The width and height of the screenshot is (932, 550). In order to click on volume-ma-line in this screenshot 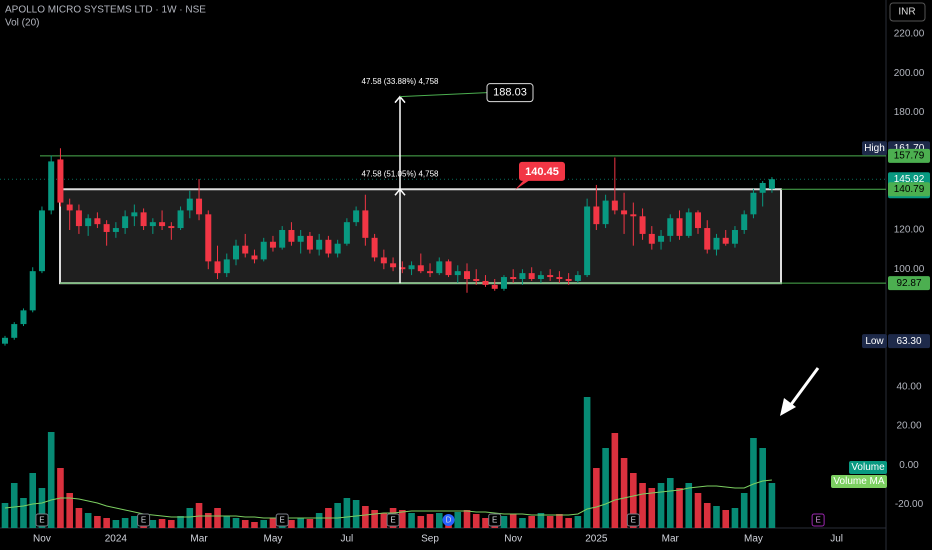, I will do `click(388, 499)`.